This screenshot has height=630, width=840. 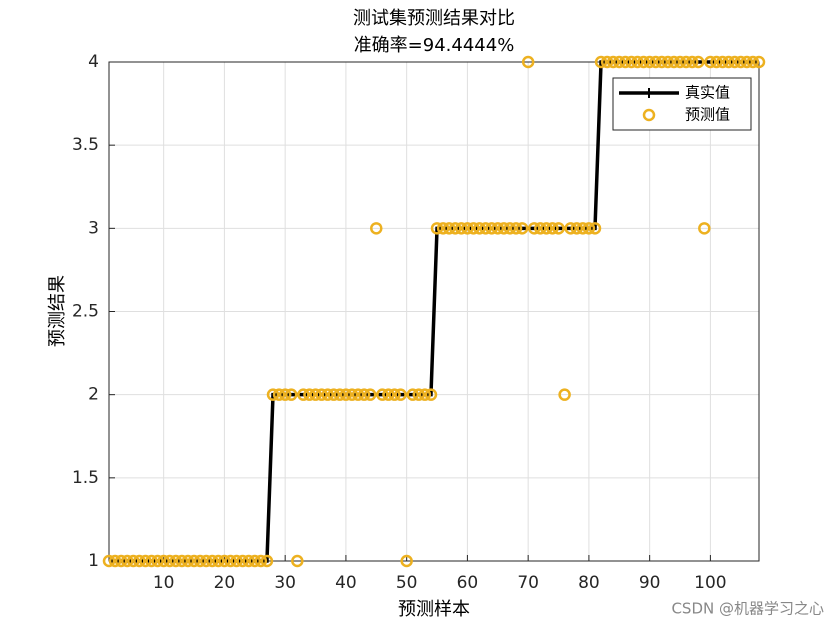 I want to click on legend-box, so click(x=682, y=104).